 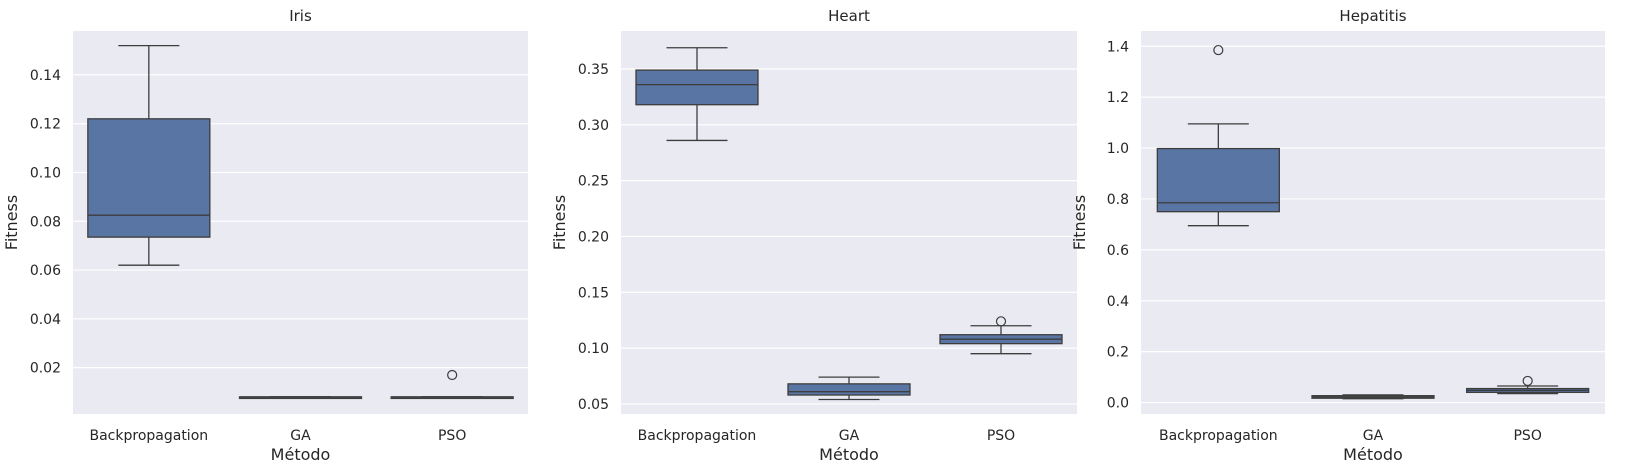 What do you see at coordinates (45, 222) in the screenshot?
I see `y-tick-label: 0.08` at bounding box center [45, 222].